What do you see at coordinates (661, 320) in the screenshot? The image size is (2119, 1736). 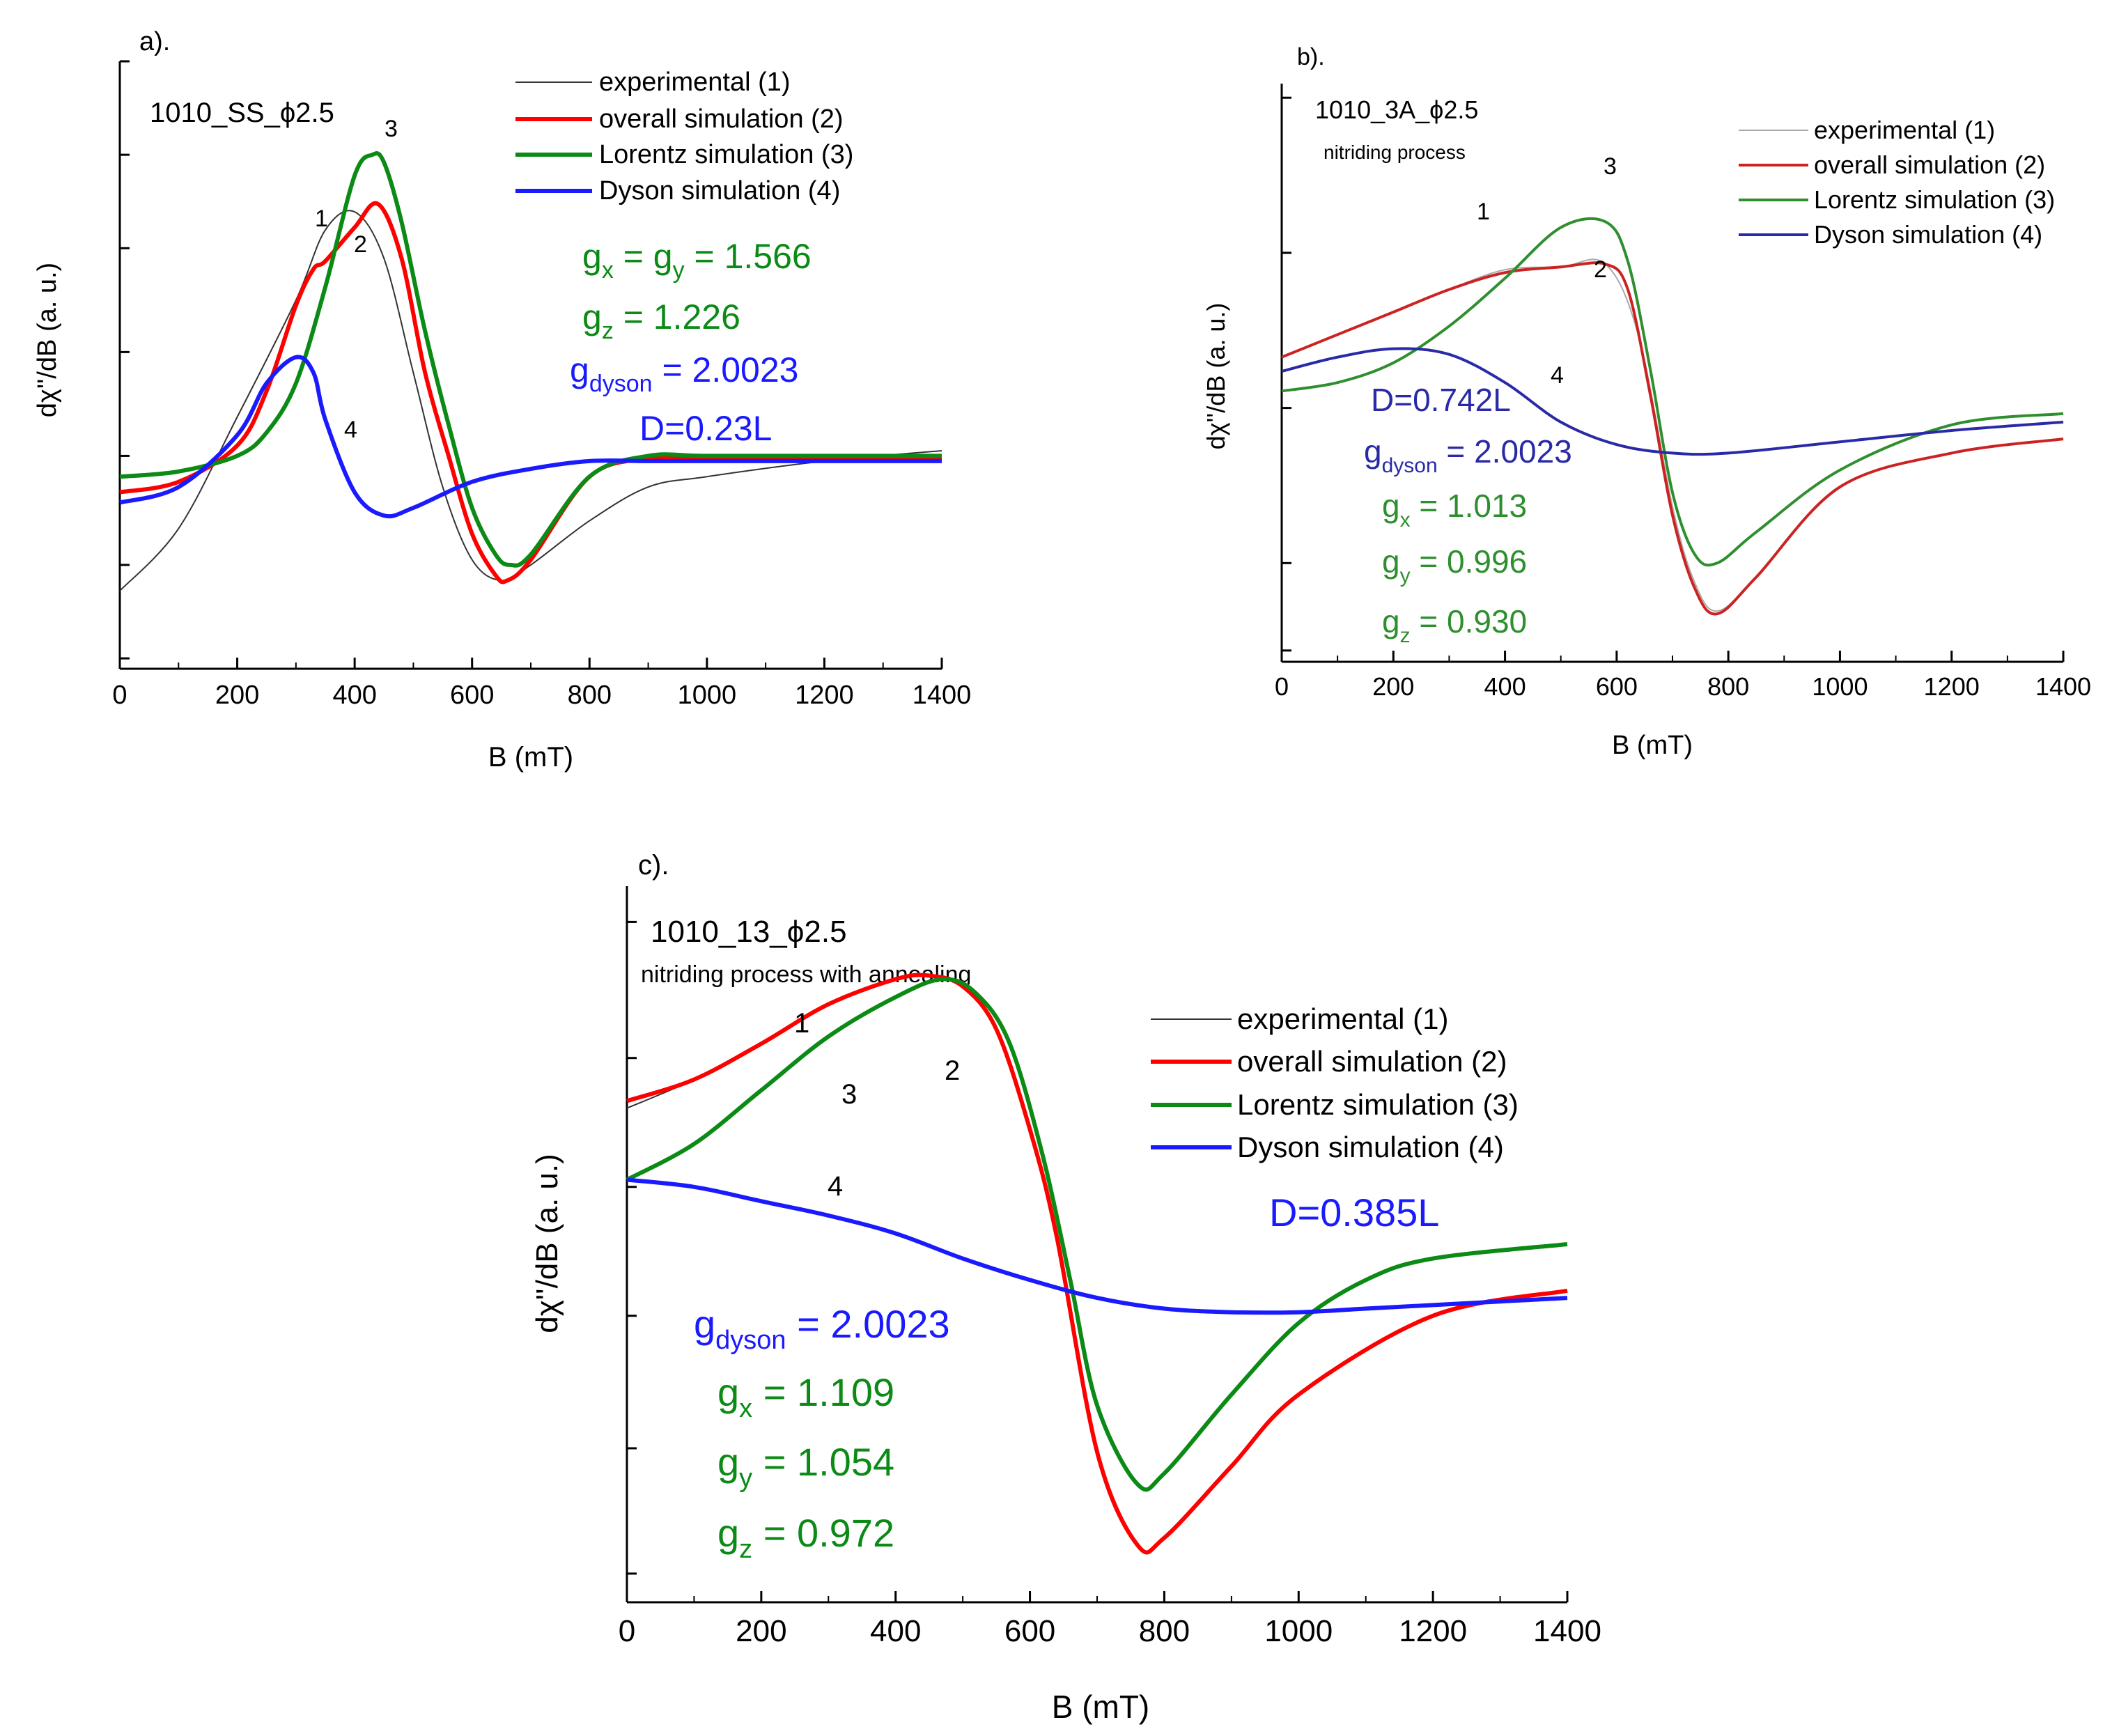 I see `param-gz: gz = 1.226` at bounding box center [661, 320].